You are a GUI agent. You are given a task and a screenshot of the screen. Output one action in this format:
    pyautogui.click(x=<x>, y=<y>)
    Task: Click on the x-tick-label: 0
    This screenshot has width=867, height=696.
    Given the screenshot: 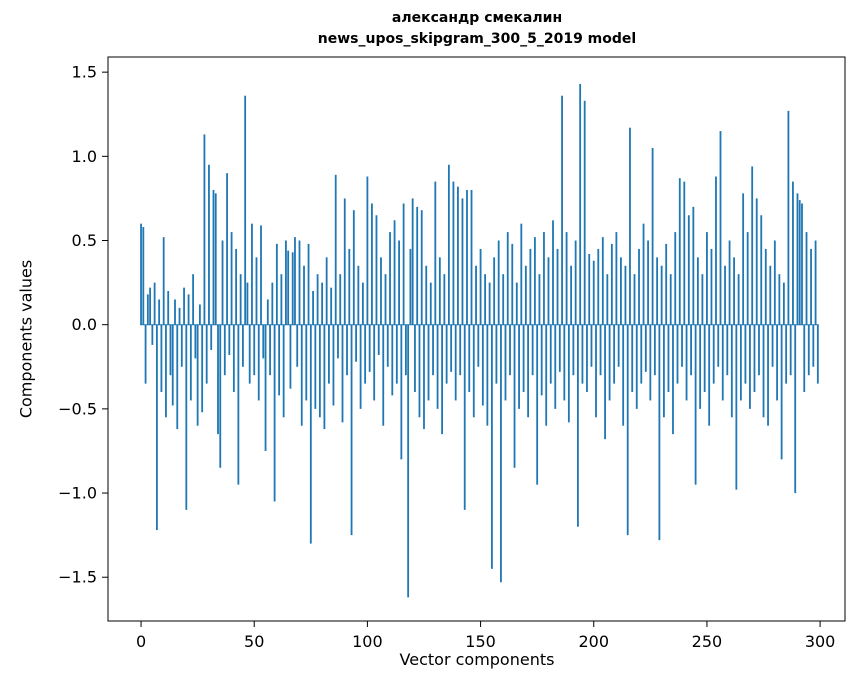 What is the action you would take?
    pyautogui.click(x=141, y=641)
    